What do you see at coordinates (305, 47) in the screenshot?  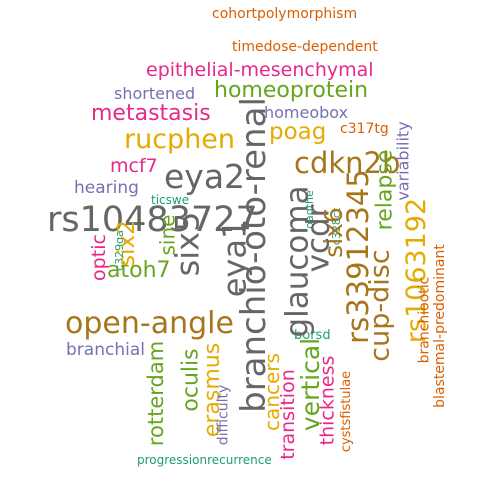 I see `word-timedose-dependent: timedose-dependent` at bounding box center [305, 47].